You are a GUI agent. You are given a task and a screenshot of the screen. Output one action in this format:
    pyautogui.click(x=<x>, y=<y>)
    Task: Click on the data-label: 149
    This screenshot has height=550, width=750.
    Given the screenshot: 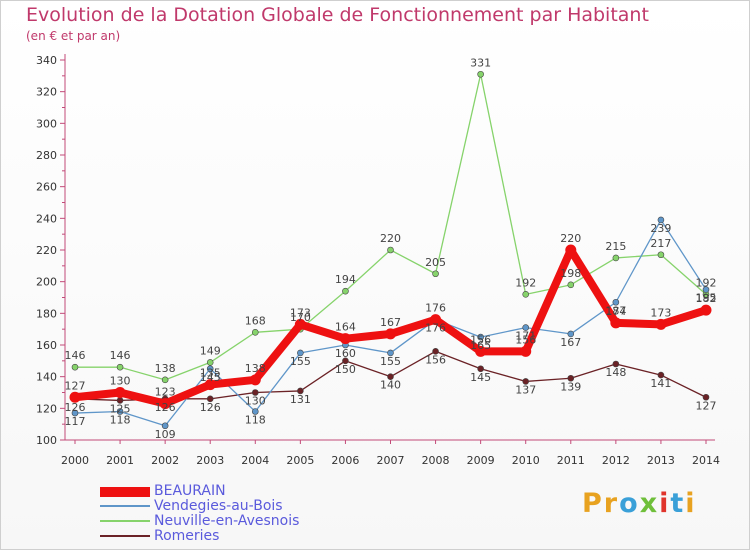 What is the action you would take?
    pyautogui.click(x=210, y=350)
    